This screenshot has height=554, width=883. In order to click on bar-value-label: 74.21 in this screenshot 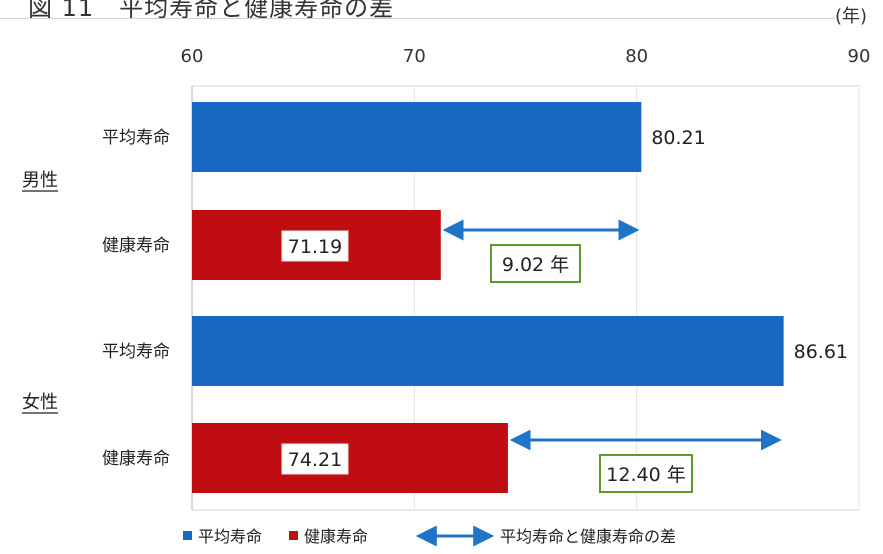, I will do `click(315, 460)`.